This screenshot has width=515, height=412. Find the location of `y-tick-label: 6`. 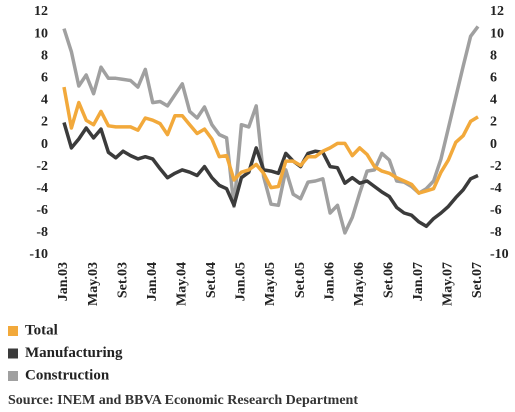

y-tick-label: 6 is located at coordinates (44, 77).